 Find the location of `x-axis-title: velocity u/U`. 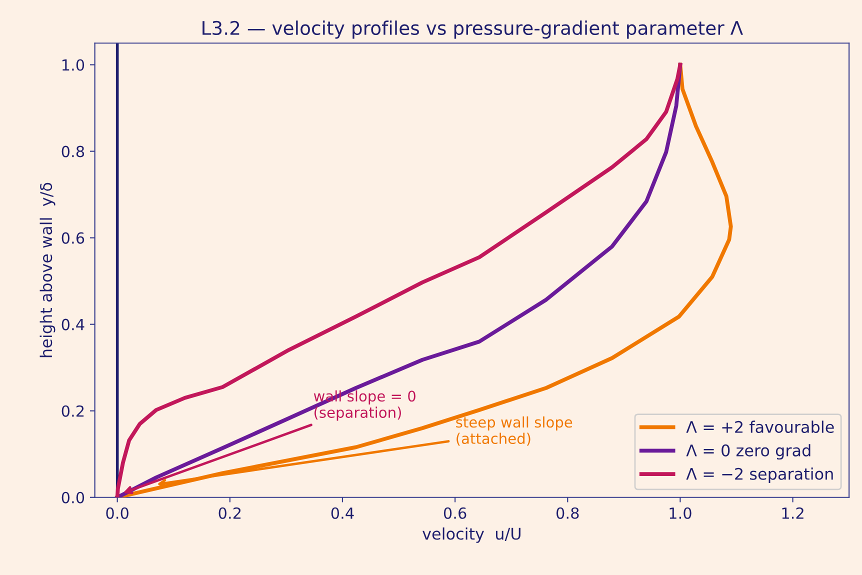

x-axis-title: velocity u/U is located at coordinates (471, 535).